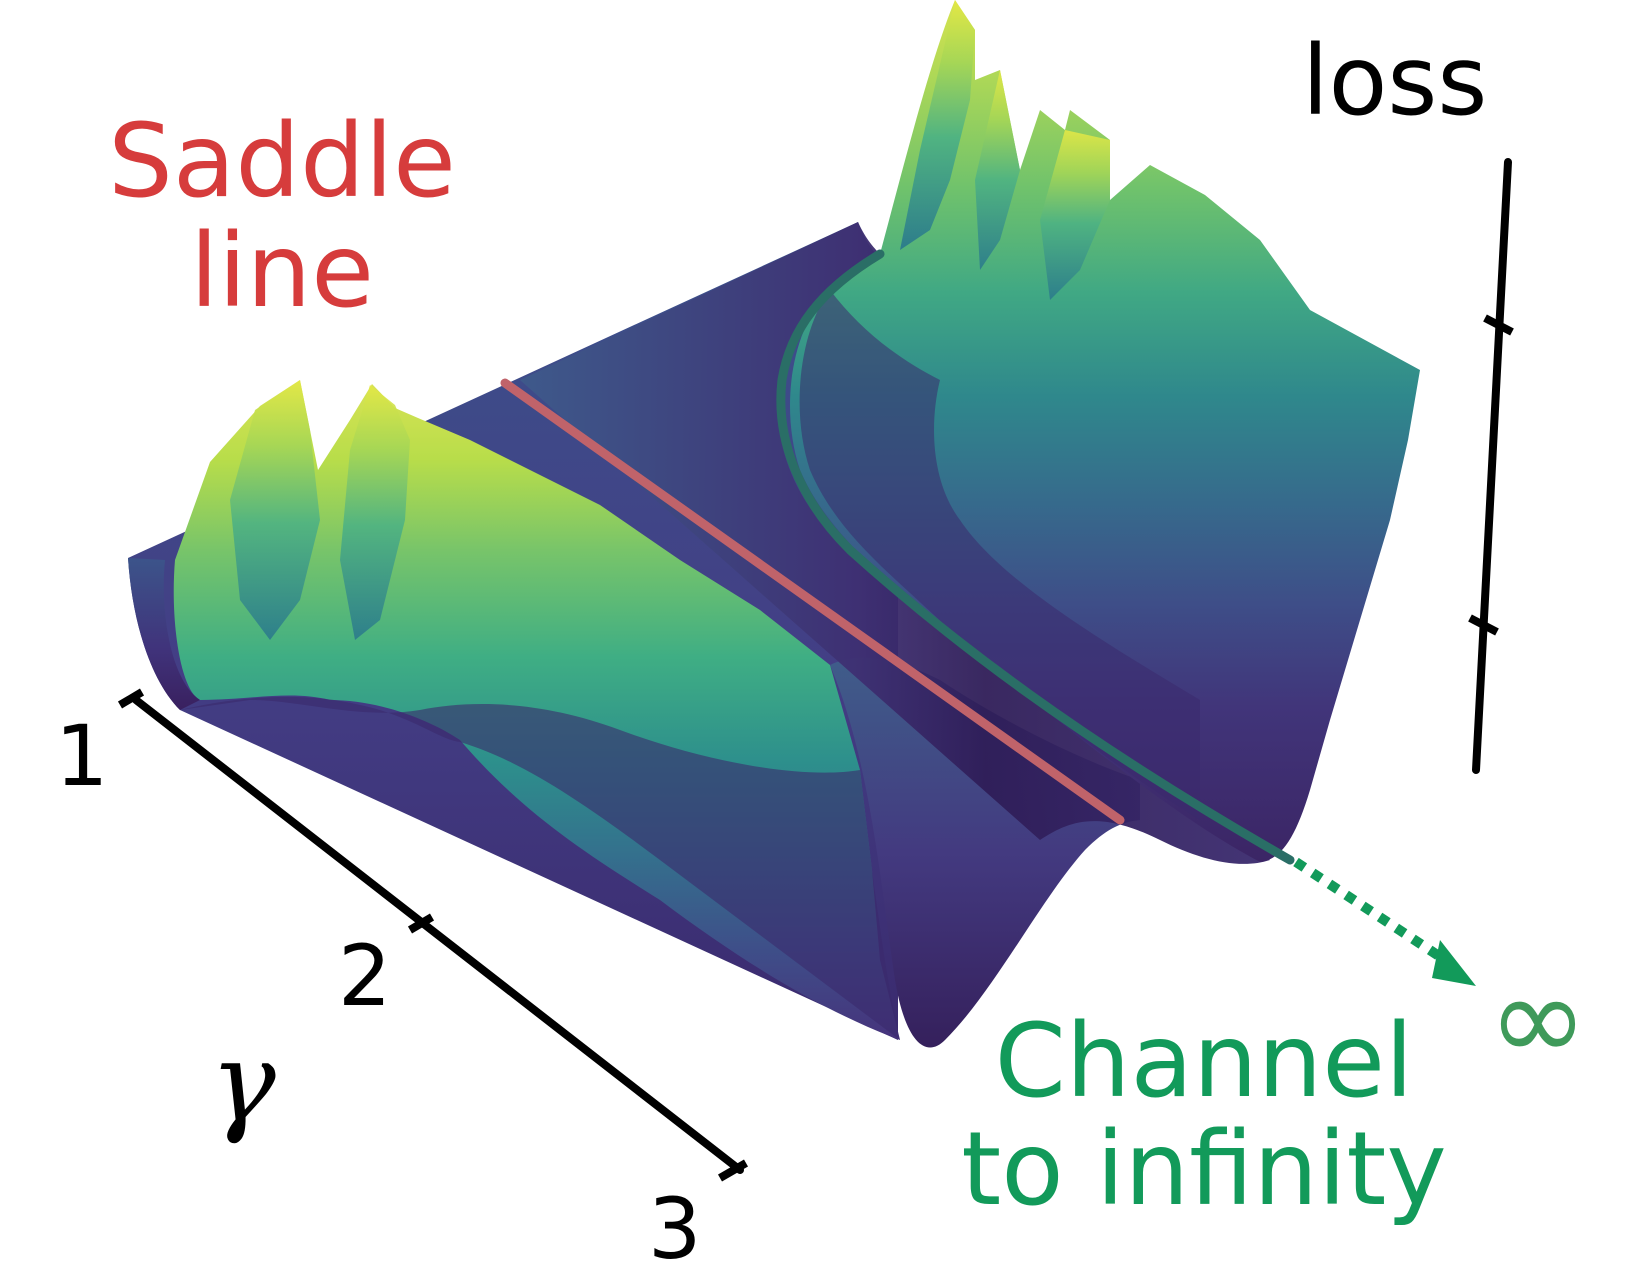 The width and height of the screenshot is (1650, 1266). What do you see at coordinates (1369, 910) in the screenshot?
I see `channel-arrow-dots` at bounding box center [1369, 910].